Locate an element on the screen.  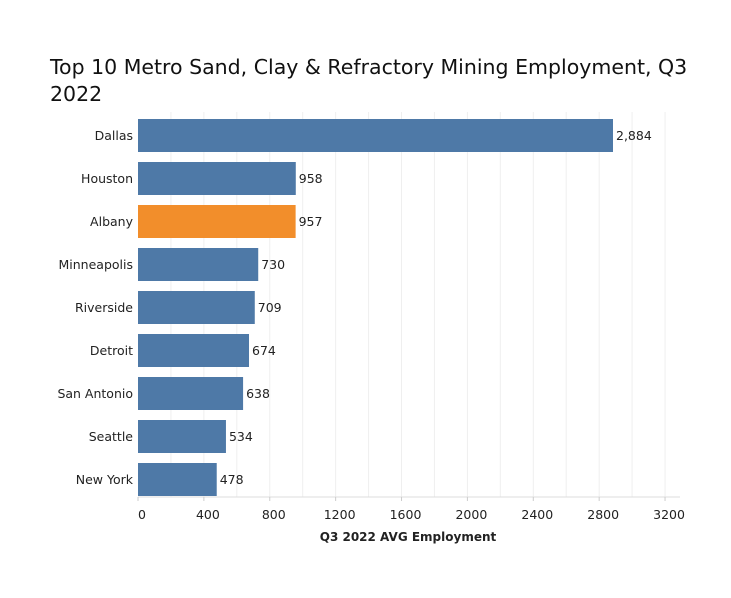
category-label: Houston is located at coordinates (107, 178).